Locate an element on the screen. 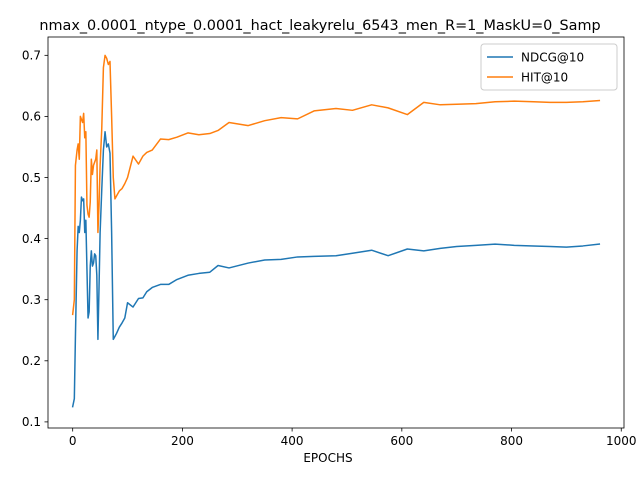 This screenshot has width=640, height=480. legend-label-hit-10: HIT@10 is located at coordinates (544, 77).